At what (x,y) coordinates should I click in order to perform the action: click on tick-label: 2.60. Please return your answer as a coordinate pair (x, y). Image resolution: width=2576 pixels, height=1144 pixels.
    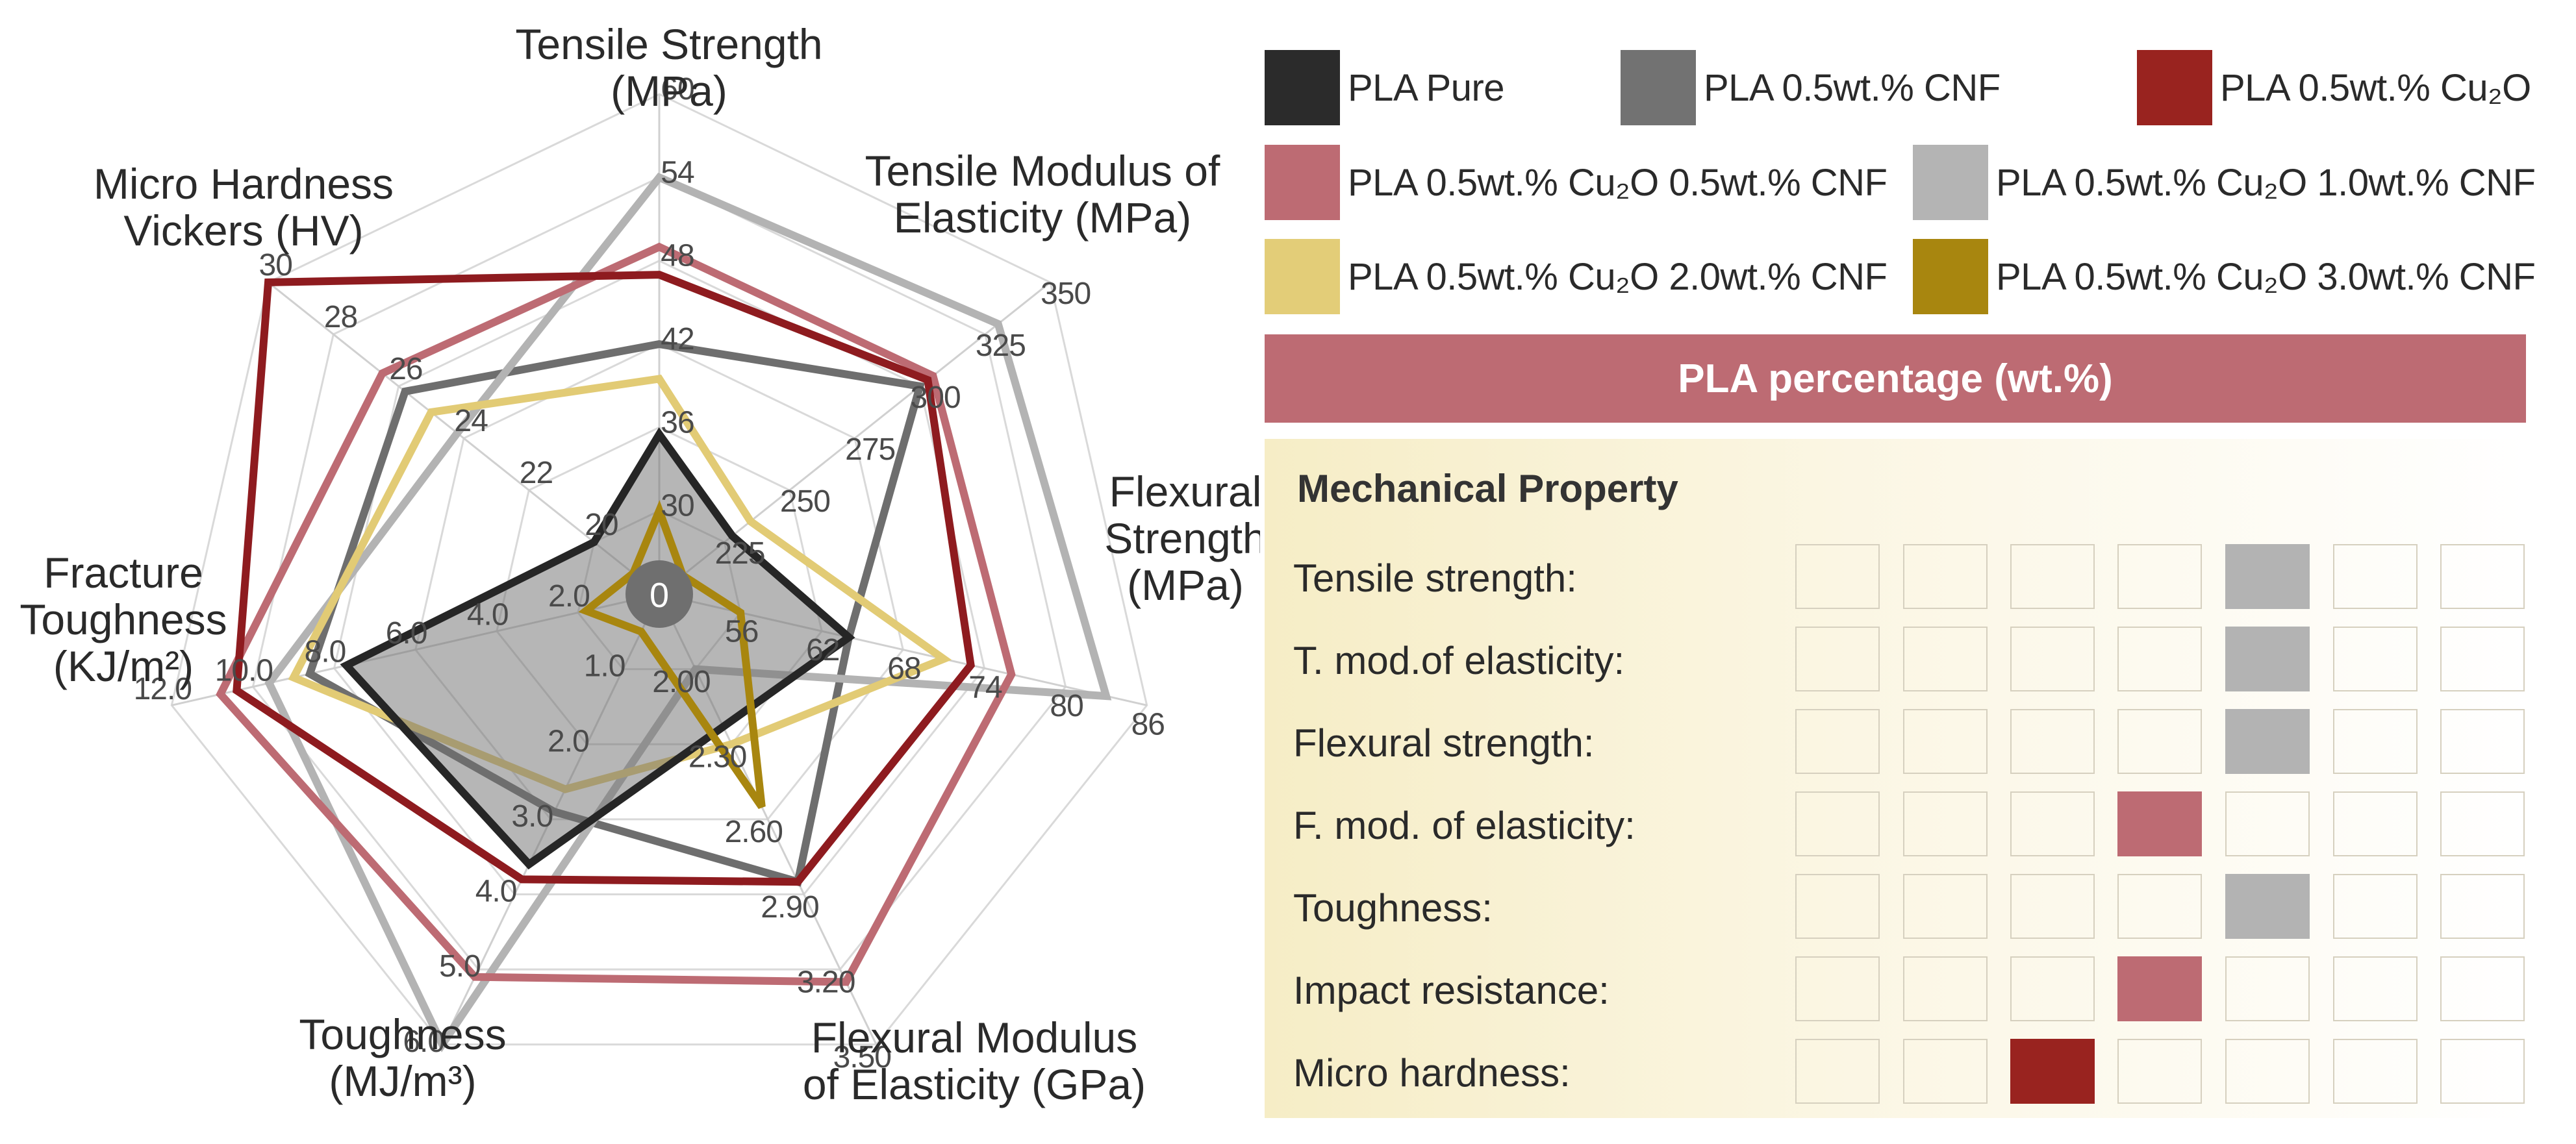
    Looking at the image, I should click on (754, 832).